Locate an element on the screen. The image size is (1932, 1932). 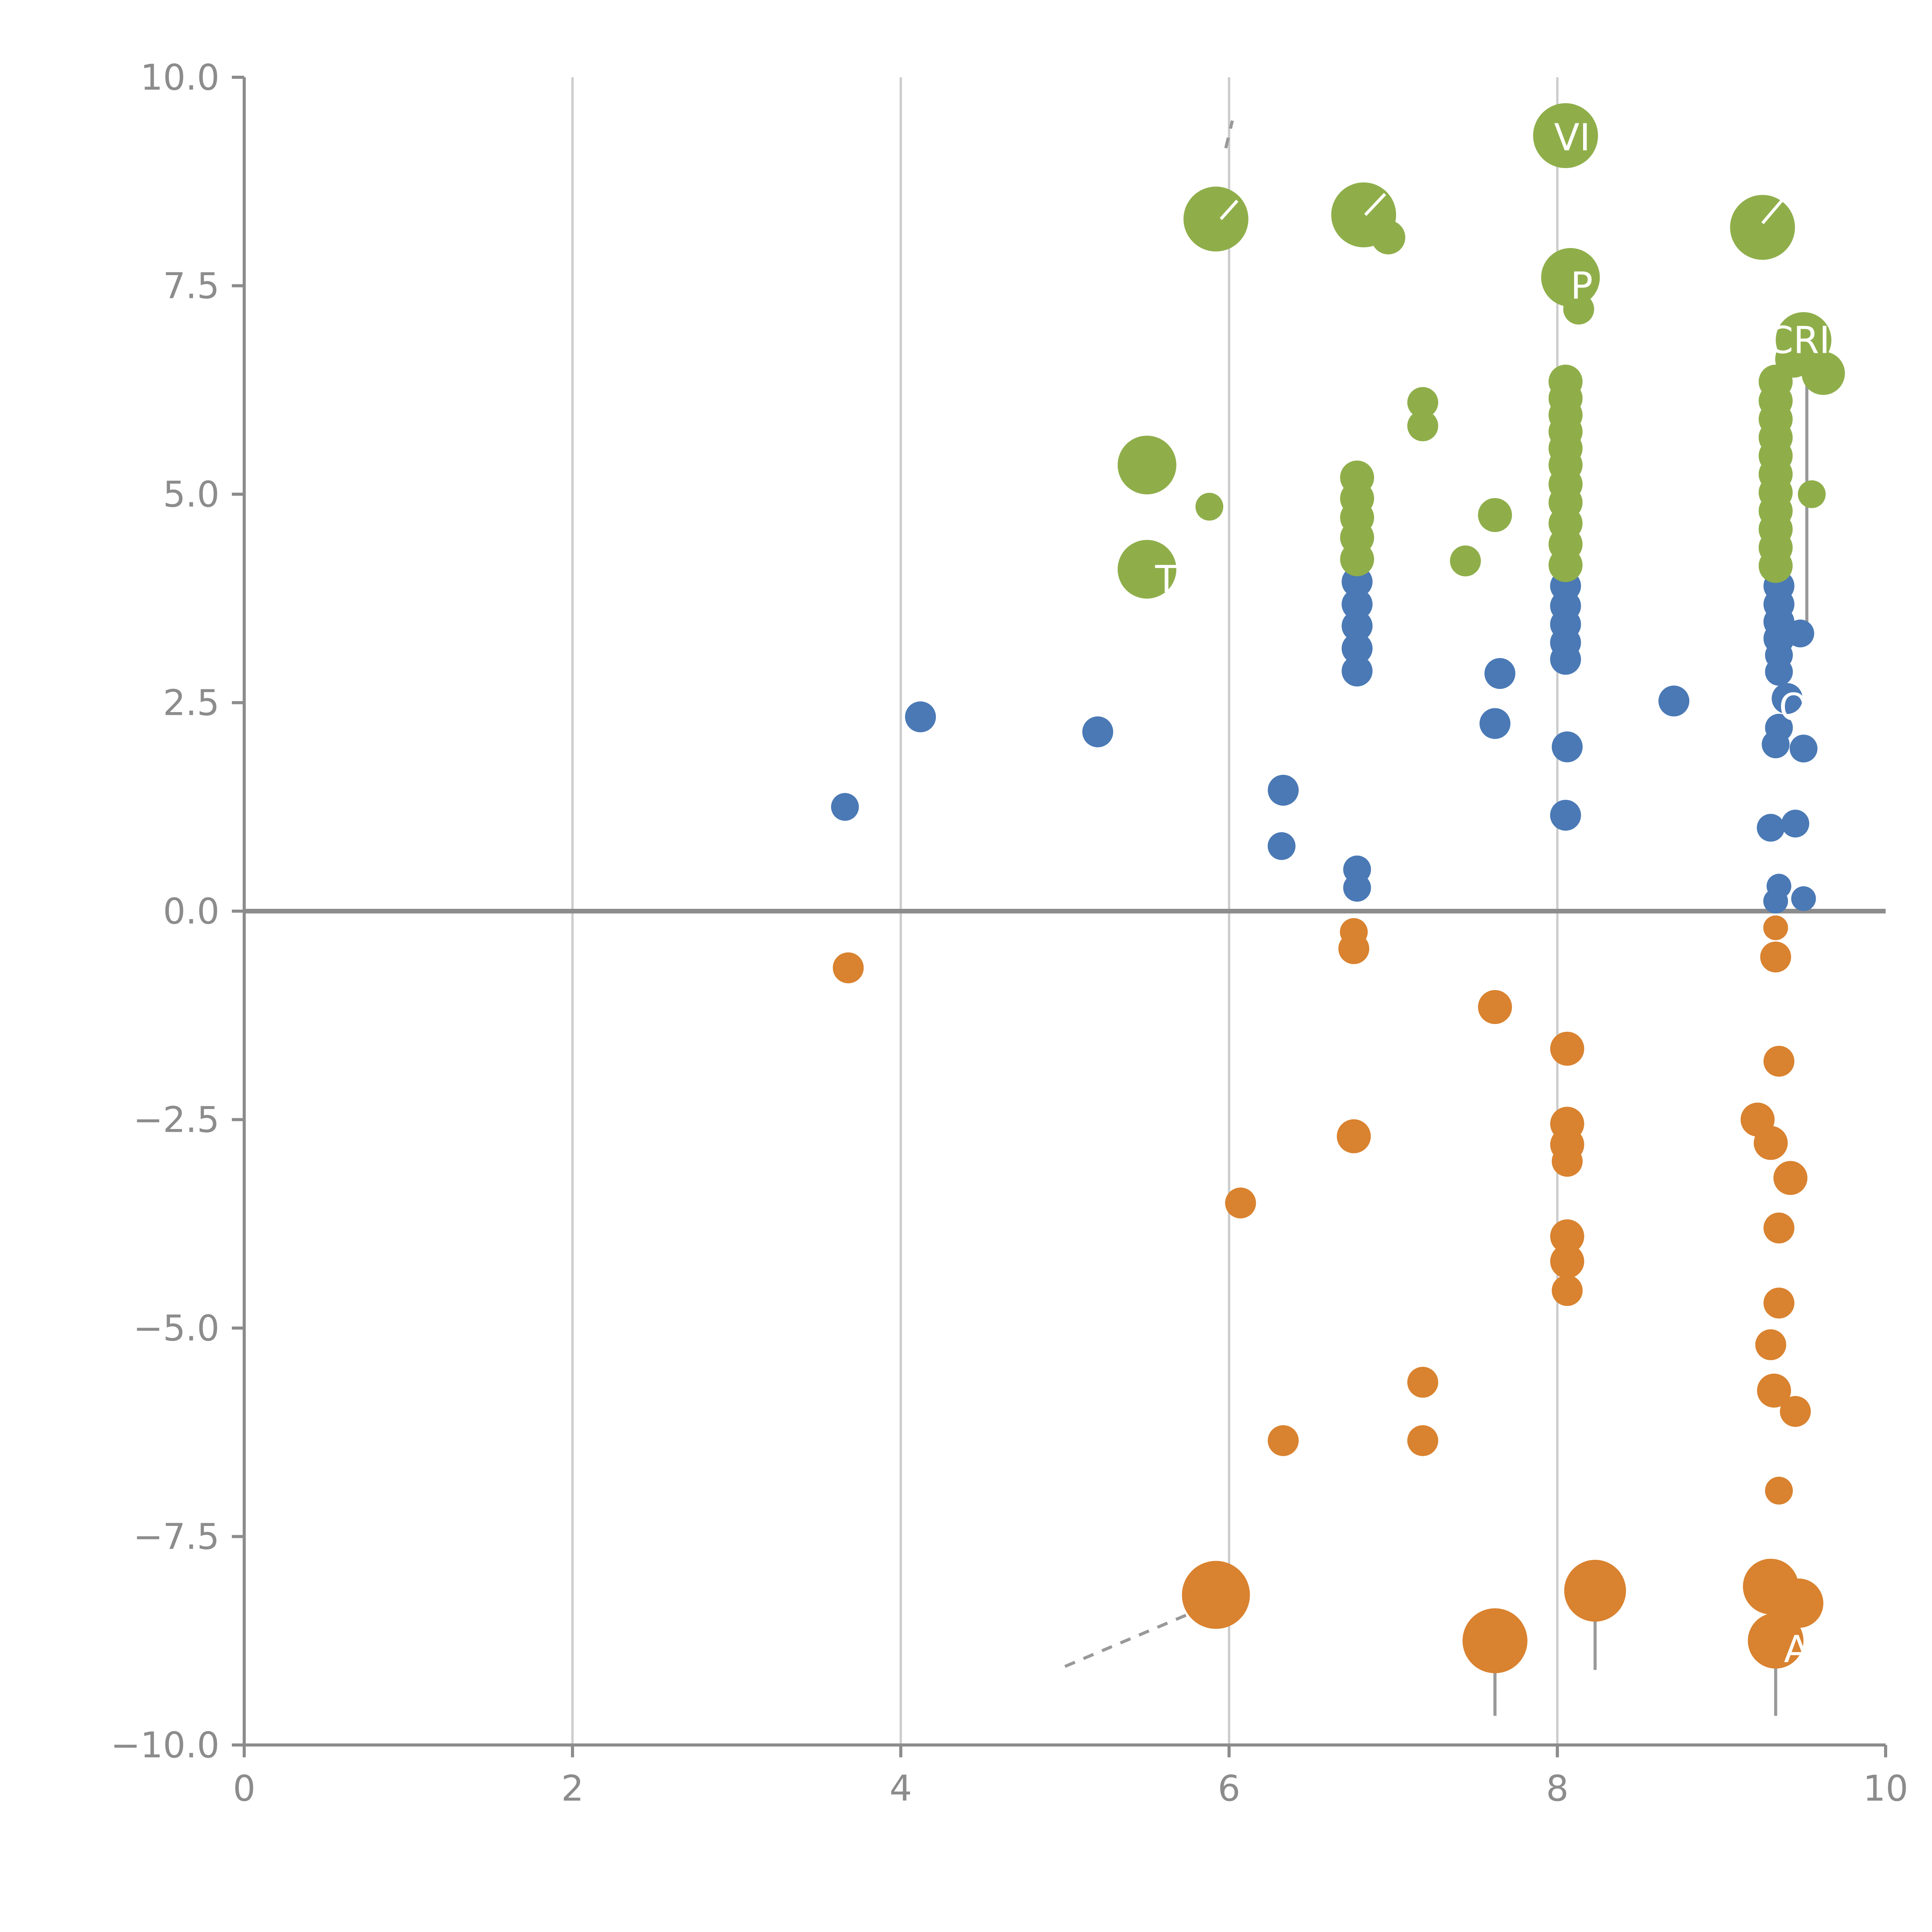
point-label: T is located at coordinates (1166, 579).